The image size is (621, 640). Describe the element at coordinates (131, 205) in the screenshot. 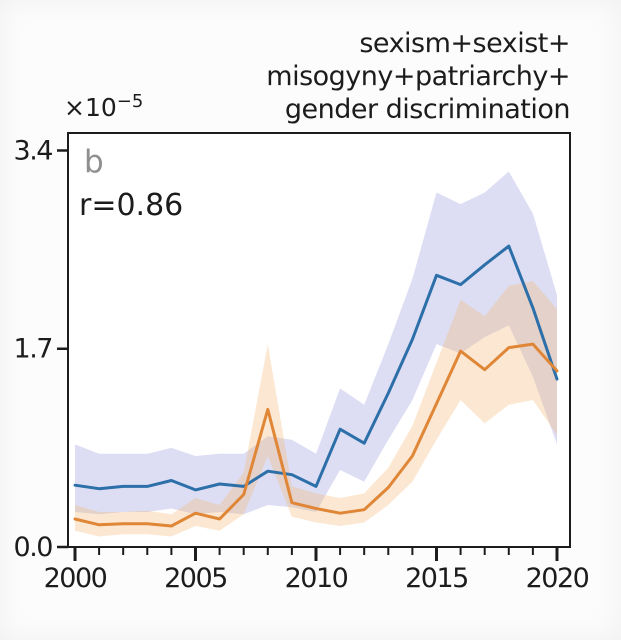

I see `correlation-annotation: r=0.86` at that location.